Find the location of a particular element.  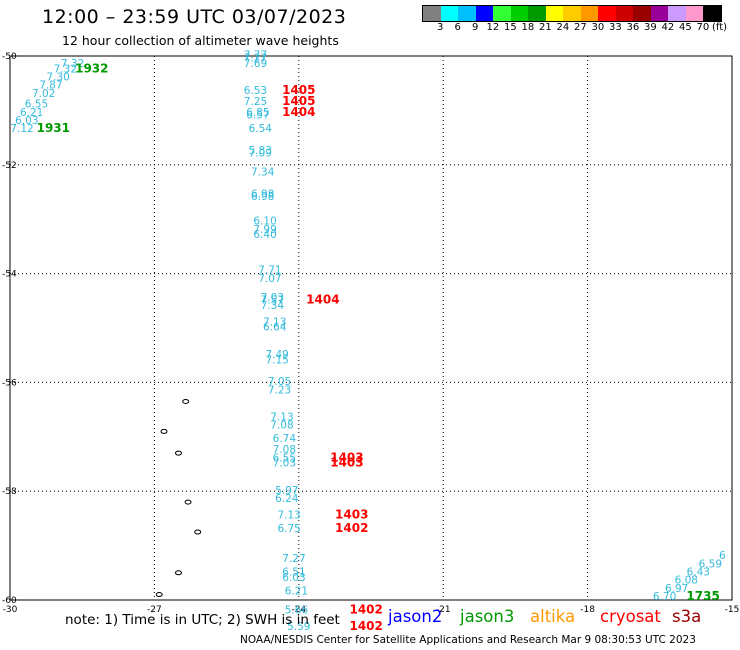

wave-height-label: 7.32 is located at coordinates (65, 69).